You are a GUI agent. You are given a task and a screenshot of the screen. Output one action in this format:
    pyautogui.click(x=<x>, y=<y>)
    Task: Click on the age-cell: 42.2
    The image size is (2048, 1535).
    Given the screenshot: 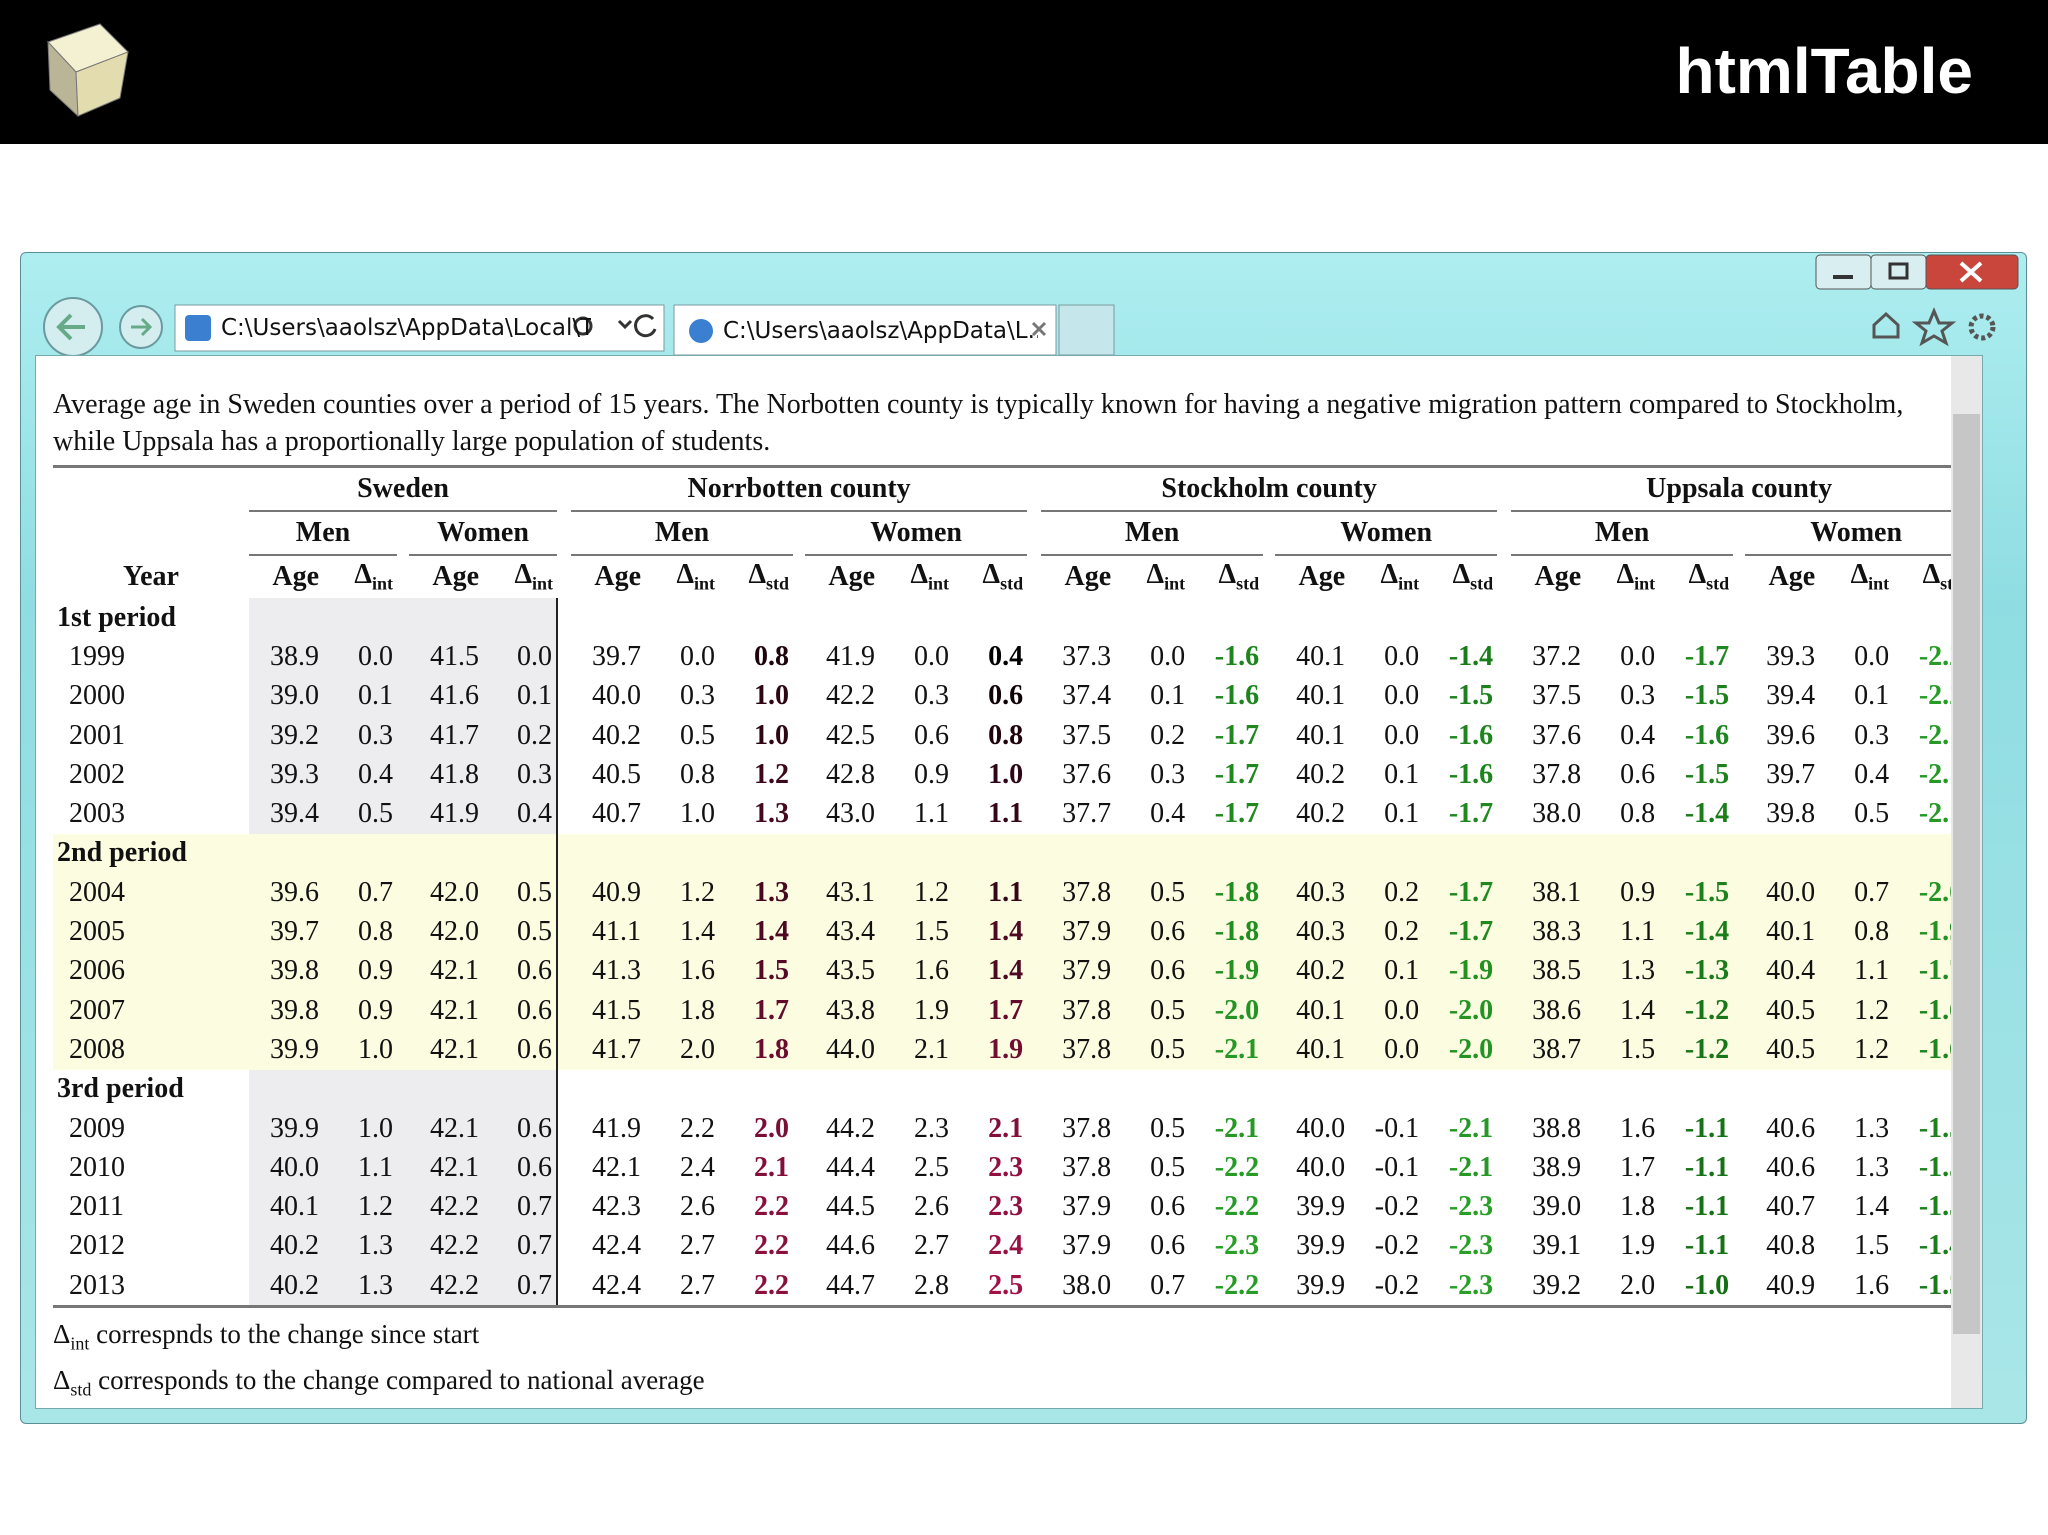 What is the action you would take?
    pyautogui.click(x=446, y=1246)
    